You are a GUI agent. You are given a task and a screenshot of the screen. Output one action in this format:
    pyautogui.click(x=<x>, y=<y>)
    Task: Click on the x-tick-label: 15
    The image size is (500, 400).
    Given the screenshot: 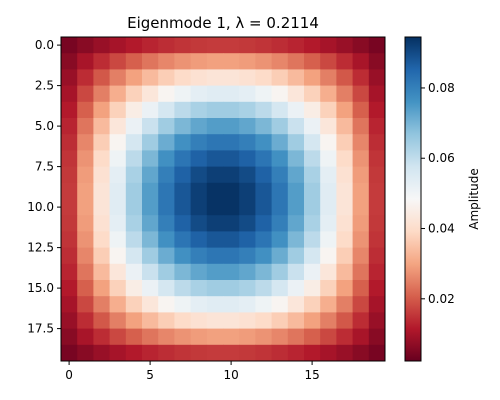 What is the action you would take?
    pyautogui.click(x=311, y=375)
    